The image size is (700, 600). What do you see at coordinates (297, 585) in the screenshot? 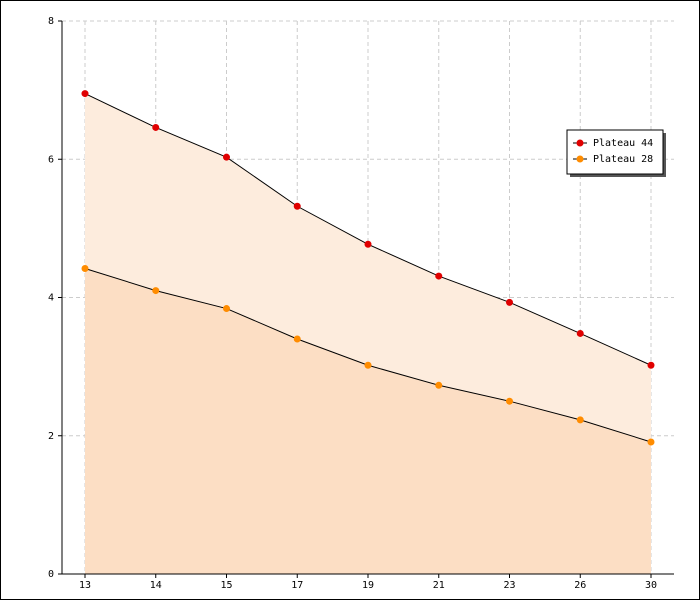
I see `x-tick-label: 17` at bounding box center [297, 585].